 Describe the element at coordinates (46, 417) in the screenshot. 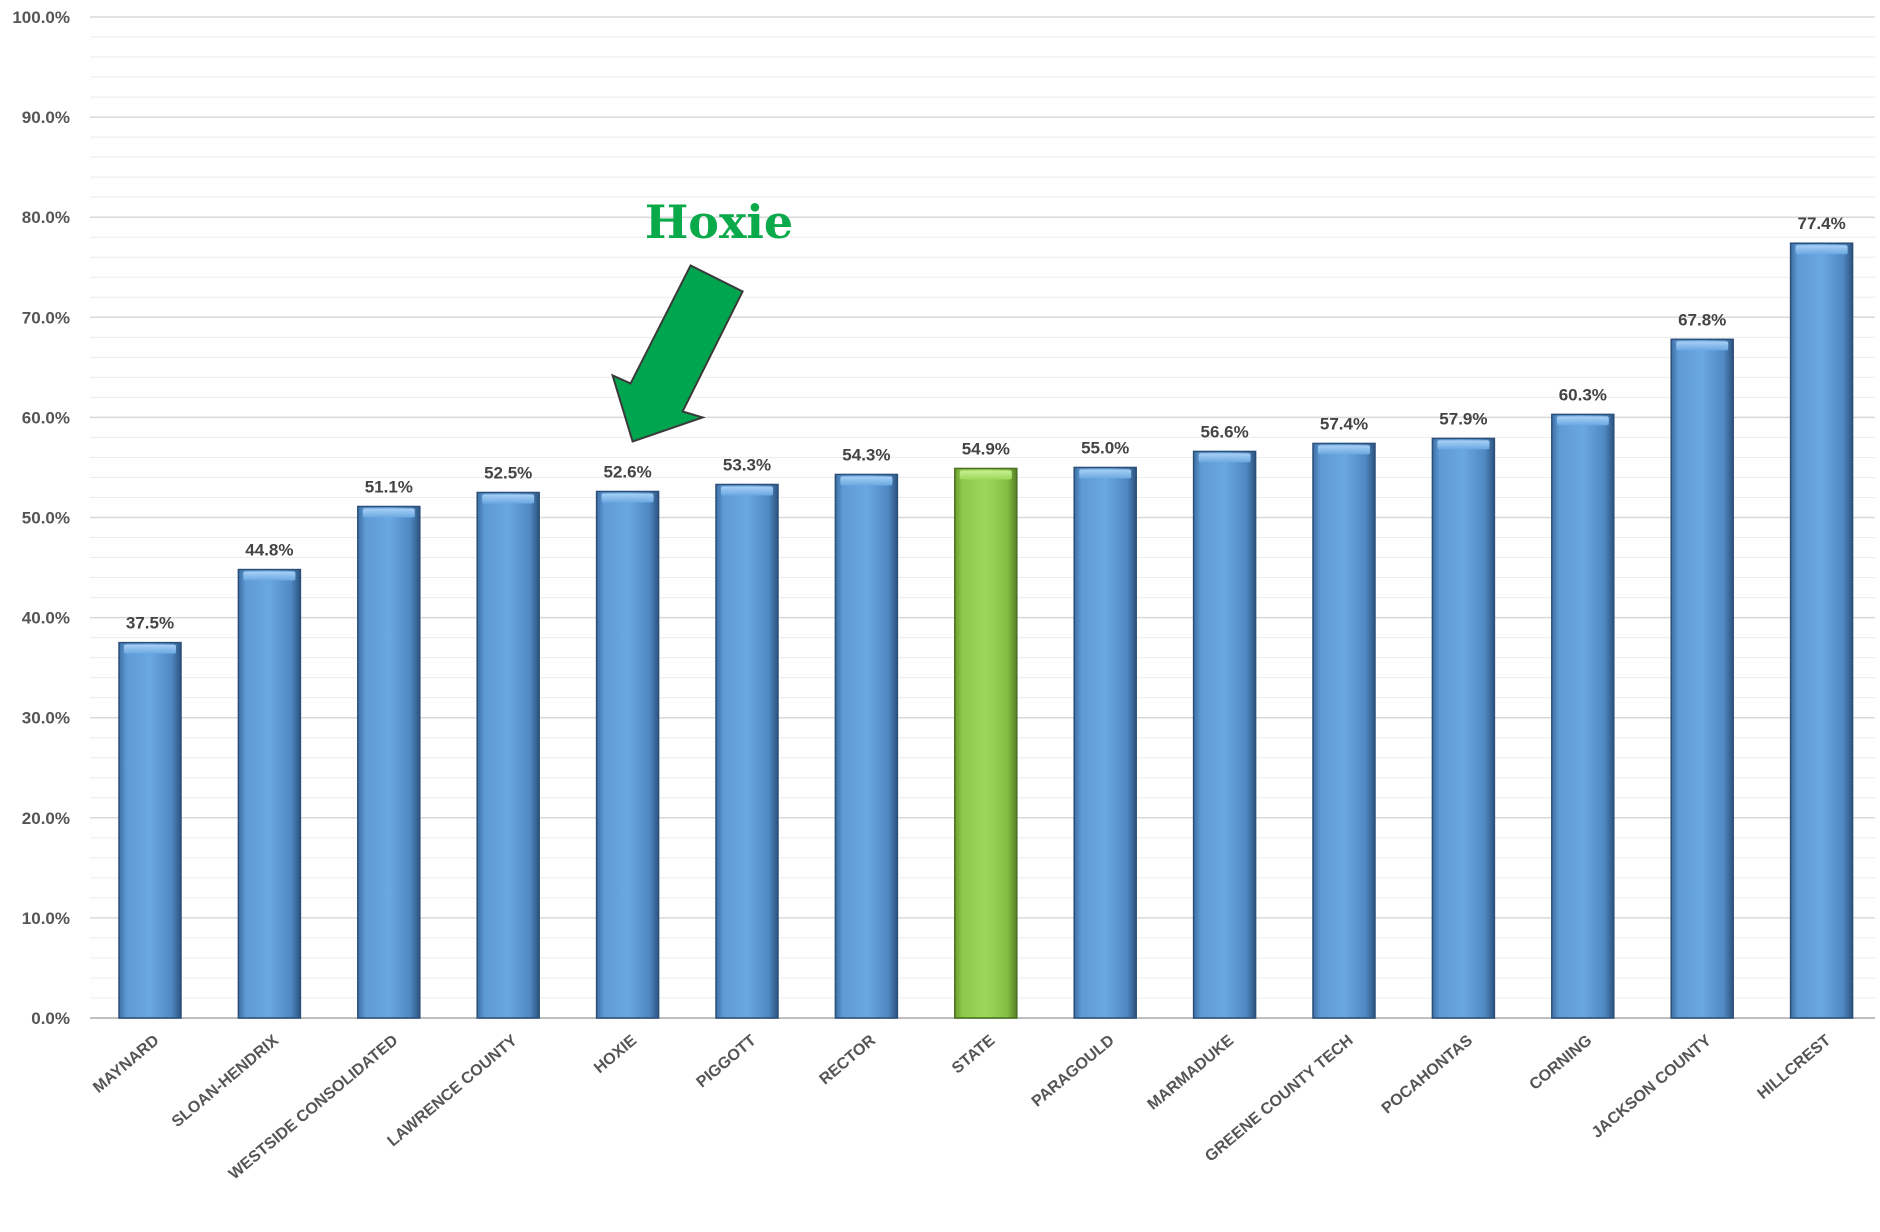

I see `y-tick-label: 60.0%` at that location.